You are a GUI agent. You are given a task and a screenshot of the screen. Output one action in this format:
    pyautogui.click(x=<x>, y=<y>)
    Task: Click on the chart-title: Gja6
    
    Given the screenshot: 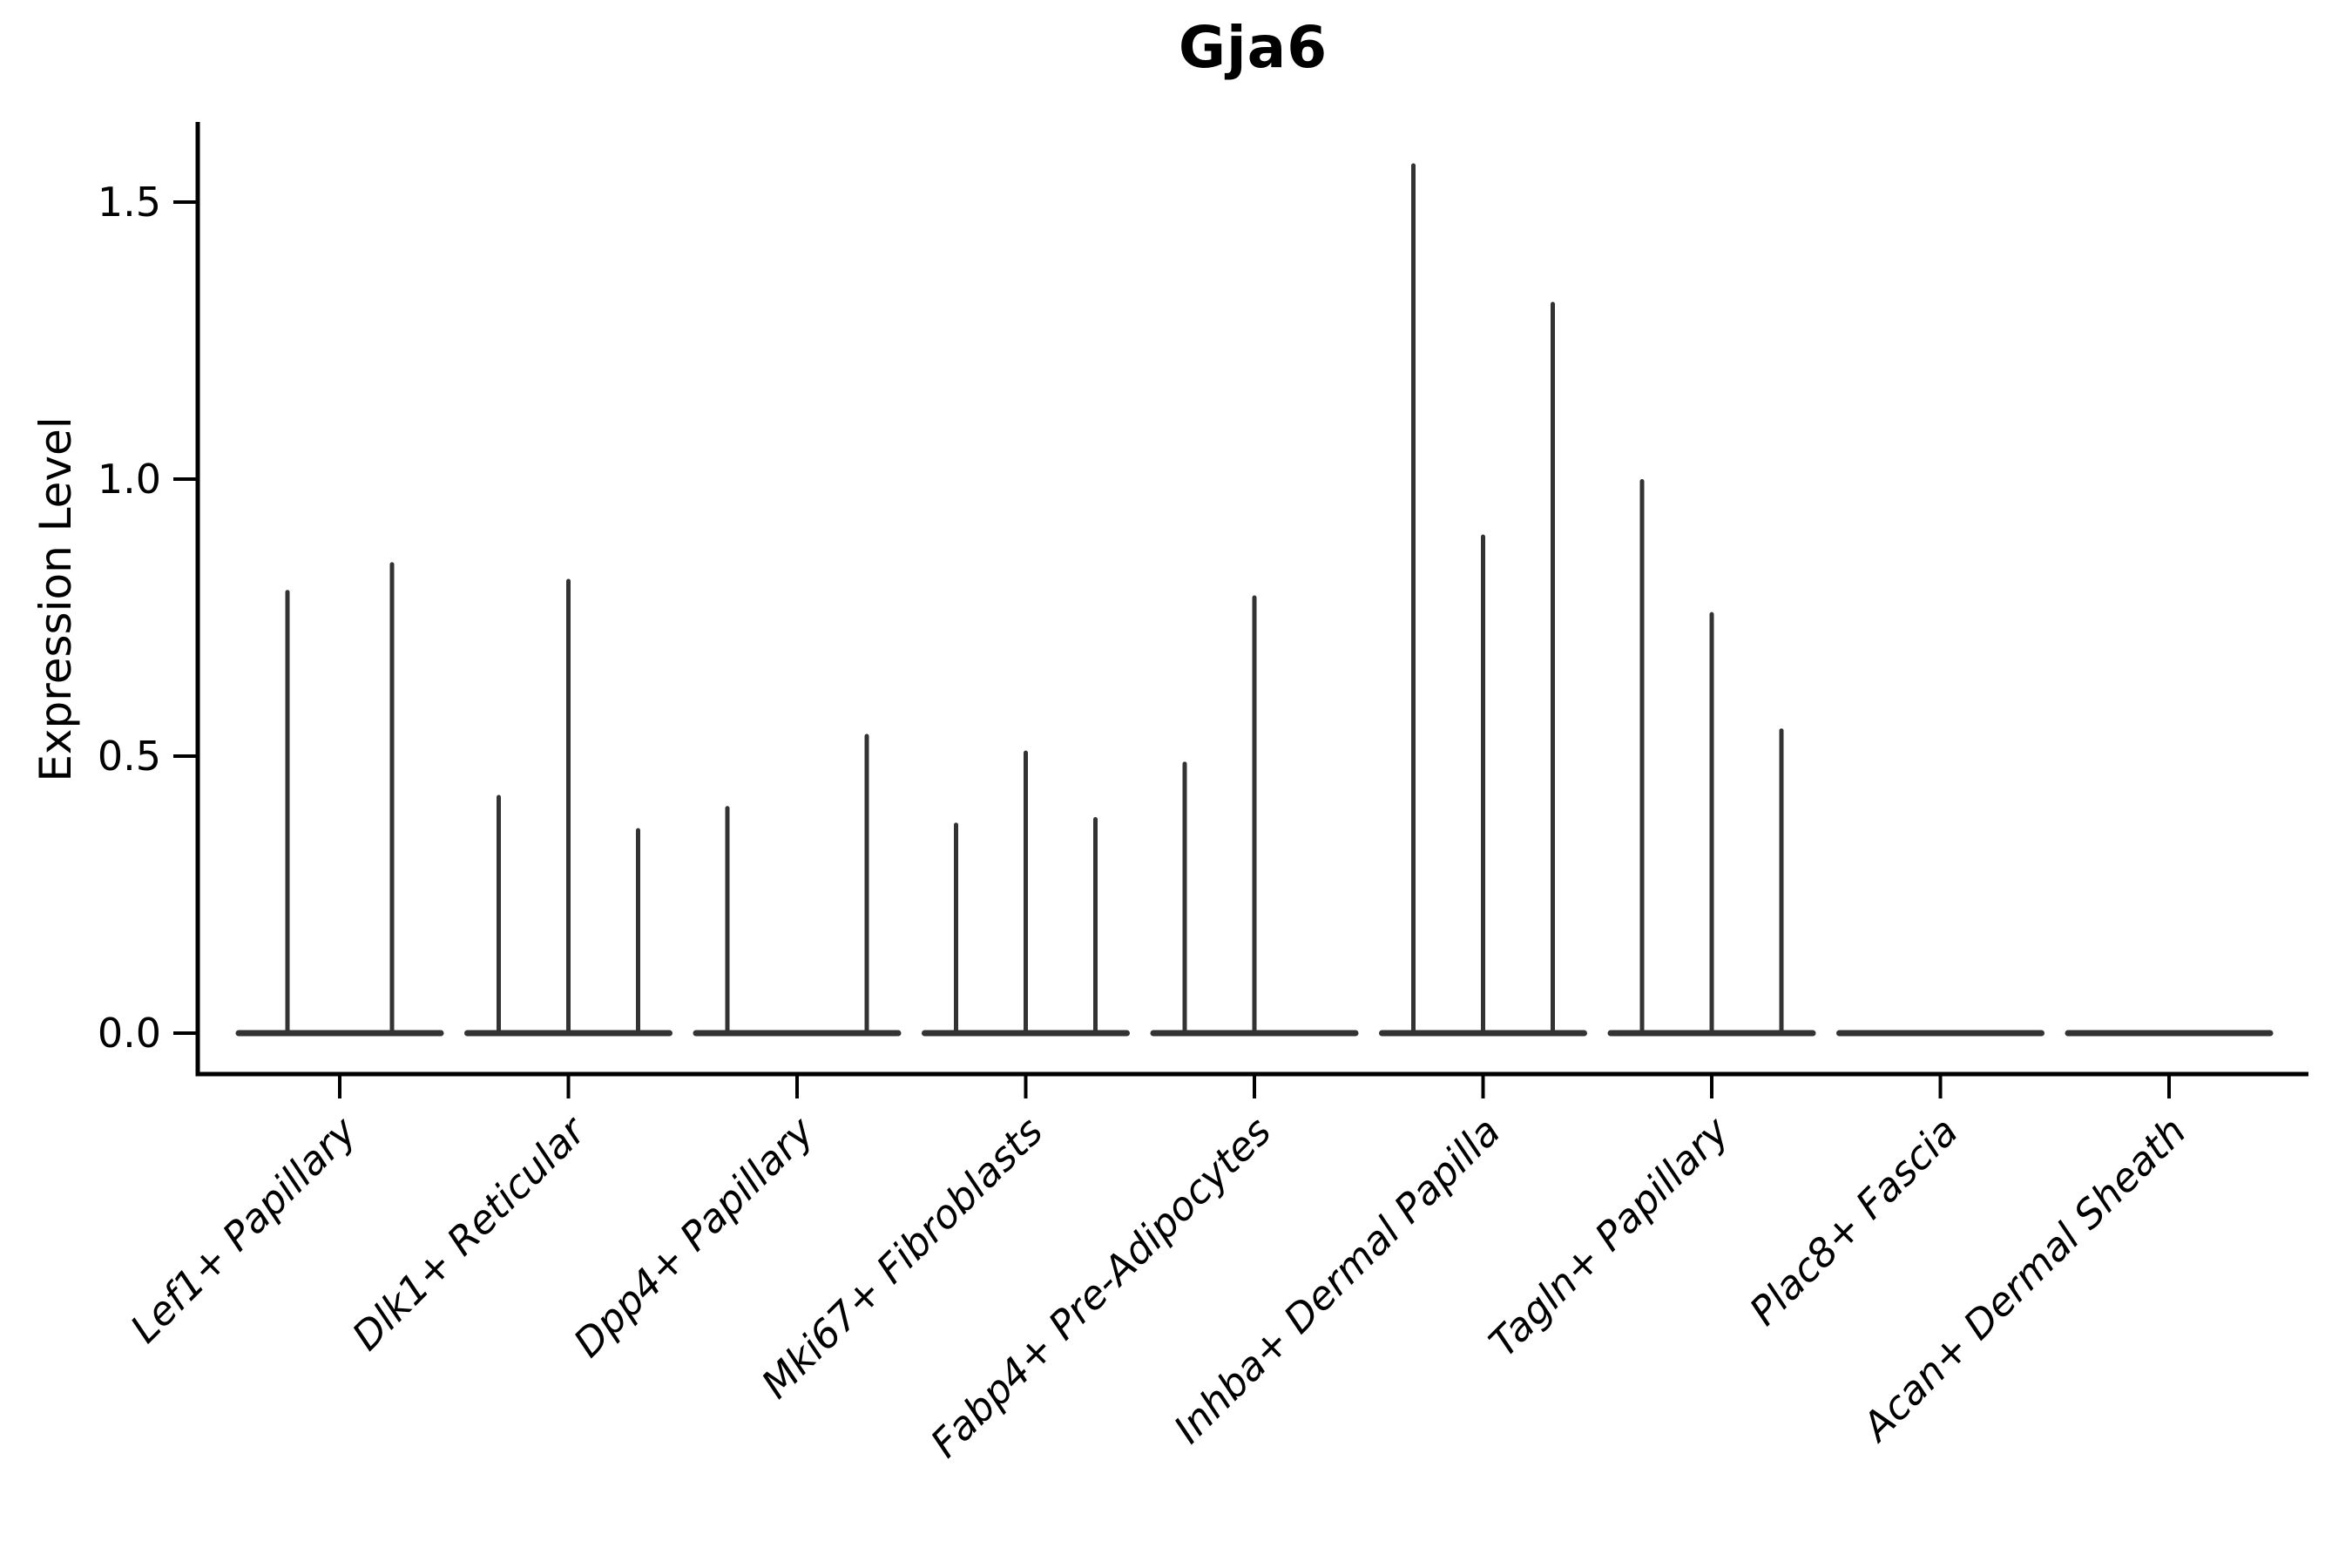 What is the action you would take?
    pyautogui.click(x=1253, y=48)
    